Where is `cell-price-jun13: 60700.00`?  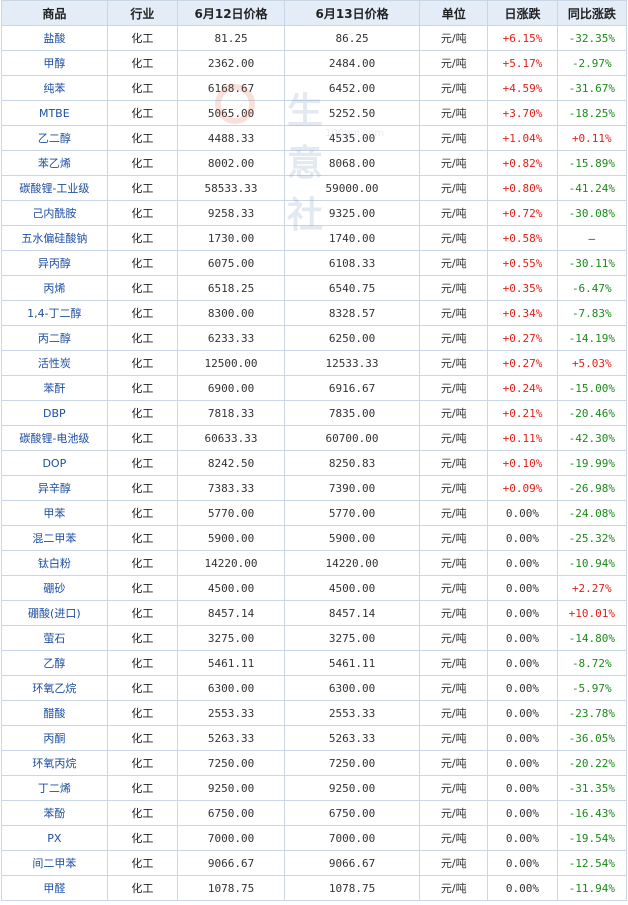
cell-price-jun13: 60700.00 is located at coordinates (352, 438).